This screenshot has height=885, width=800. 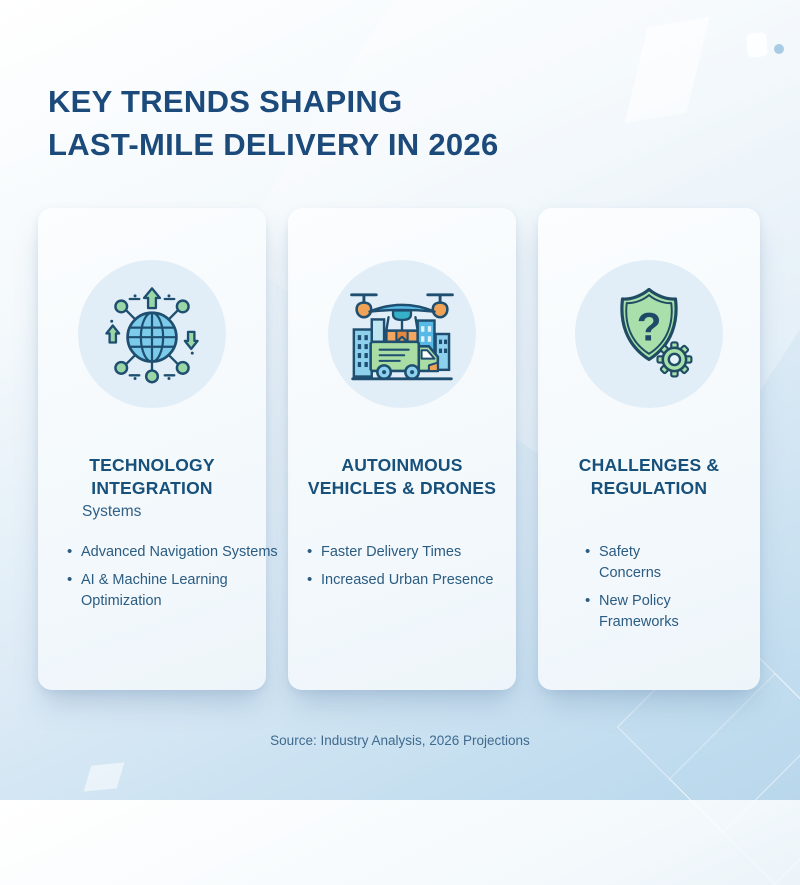 What do you see at coordinates (113, 334) in the screenshot?
I see `arrow-up-left-icon` at bounding box center [113, 334].